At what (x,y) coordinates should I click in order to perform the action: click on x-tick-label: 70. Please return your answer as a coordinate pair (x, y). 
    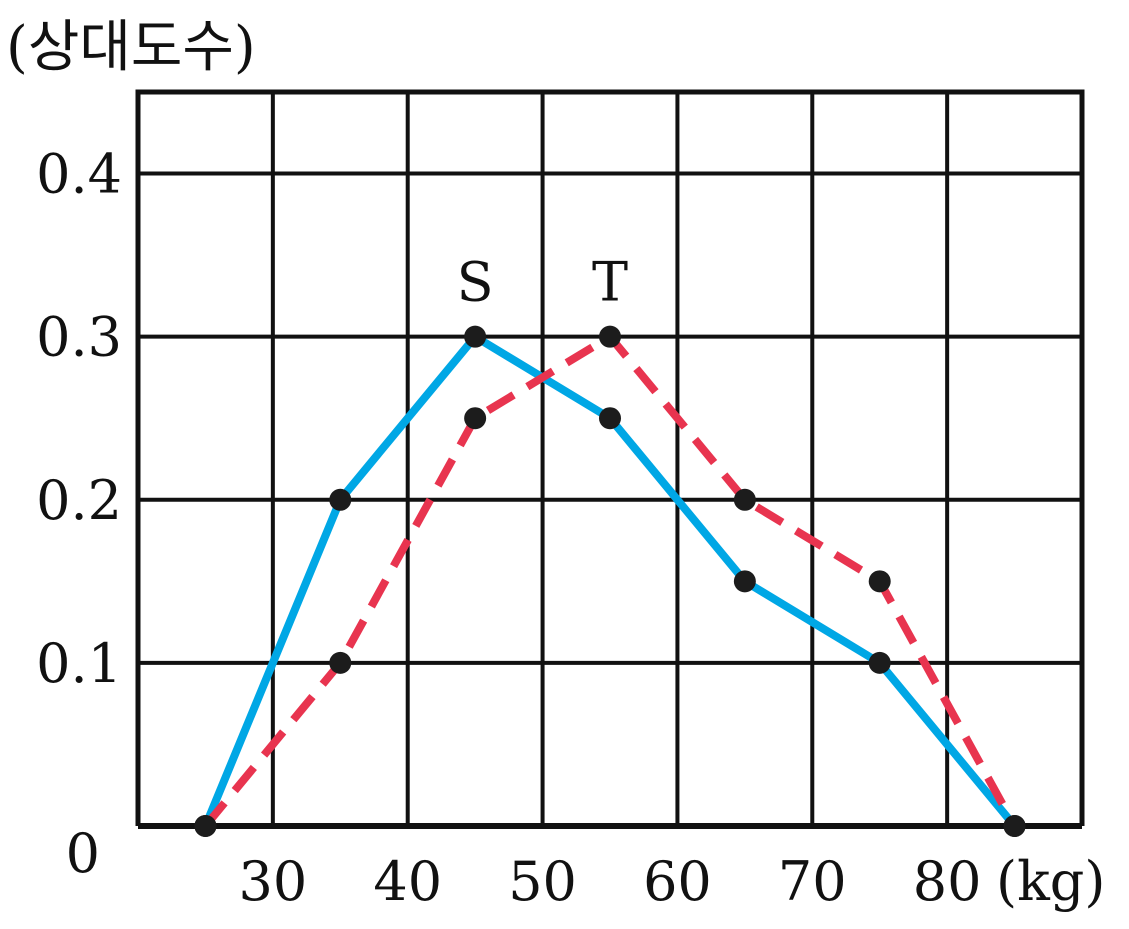
    Looking at the image, I should click on (812, 881).